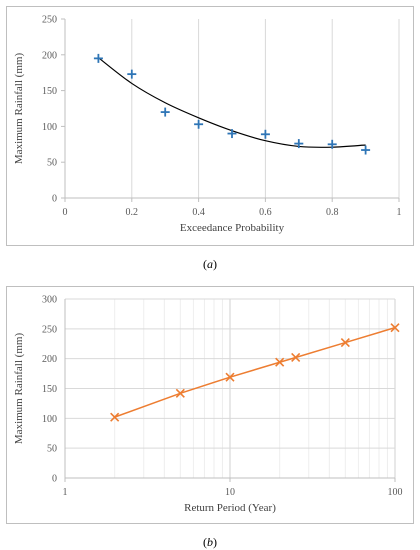 This screenshot has width=420, height=550. Describe the element at coordinates (49, 55) in the screenshot. I see `y-tick-label-a: 200` at that location.